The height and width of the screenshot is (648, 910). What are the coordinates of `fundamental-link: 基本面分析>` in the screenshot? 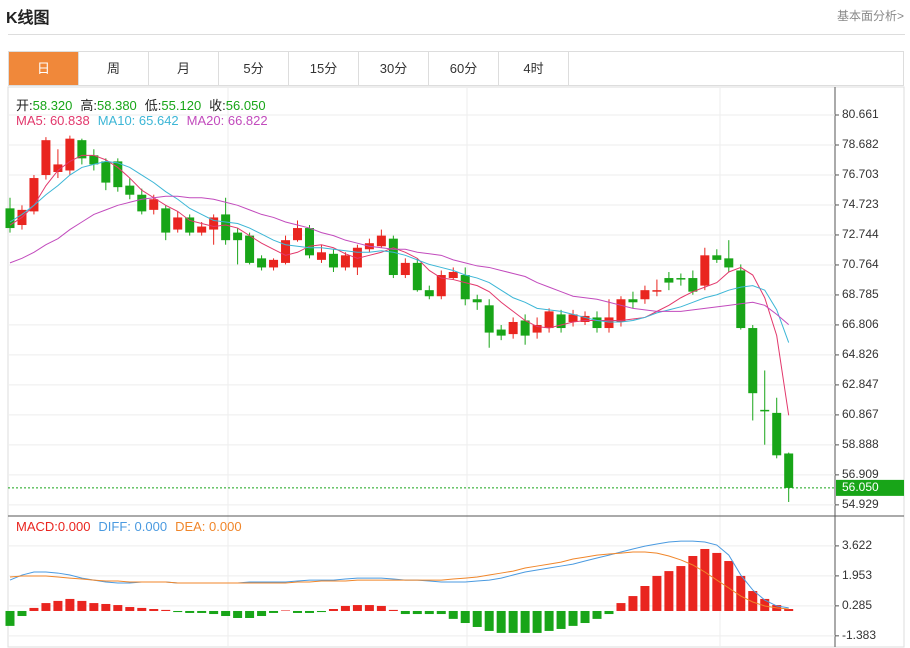 It's located at (870, 16).